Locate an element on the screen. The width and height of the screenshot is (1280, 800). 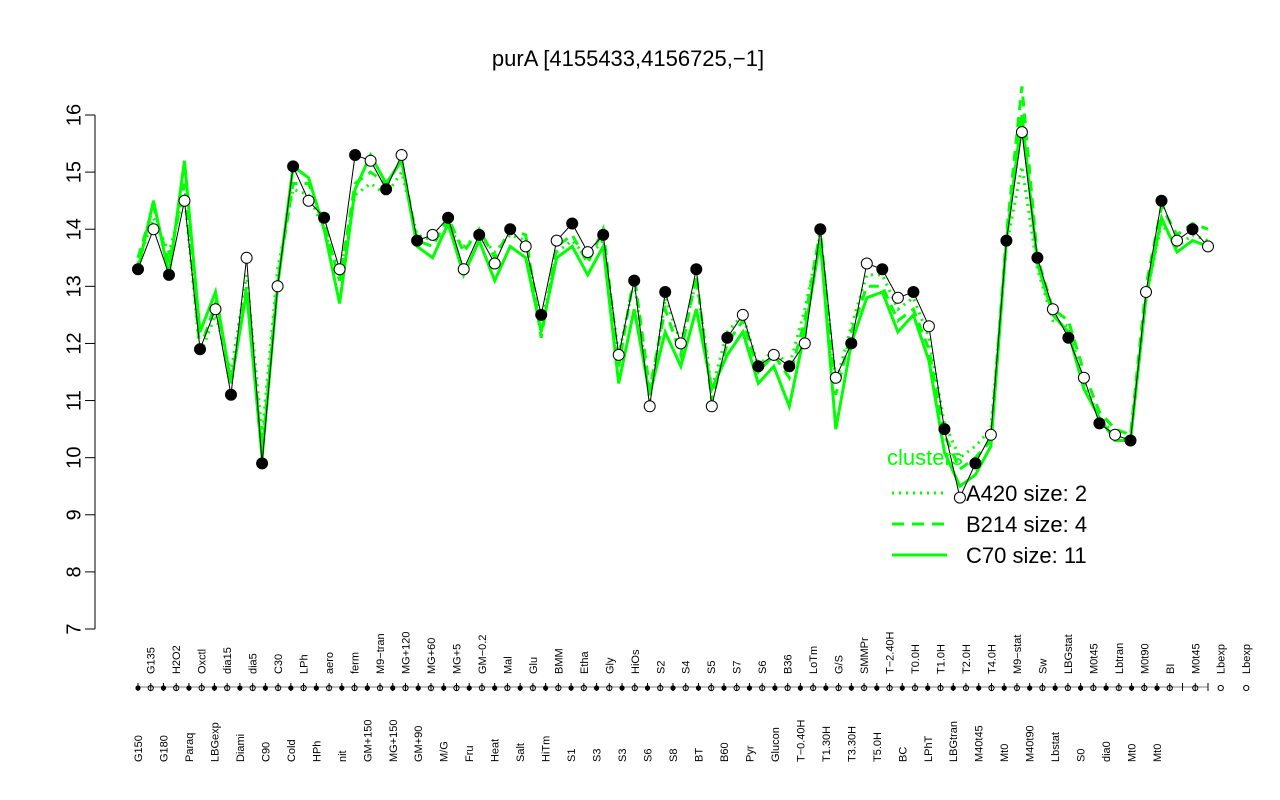
x-tick-label: Glucon is located at coordinates (776, 744).